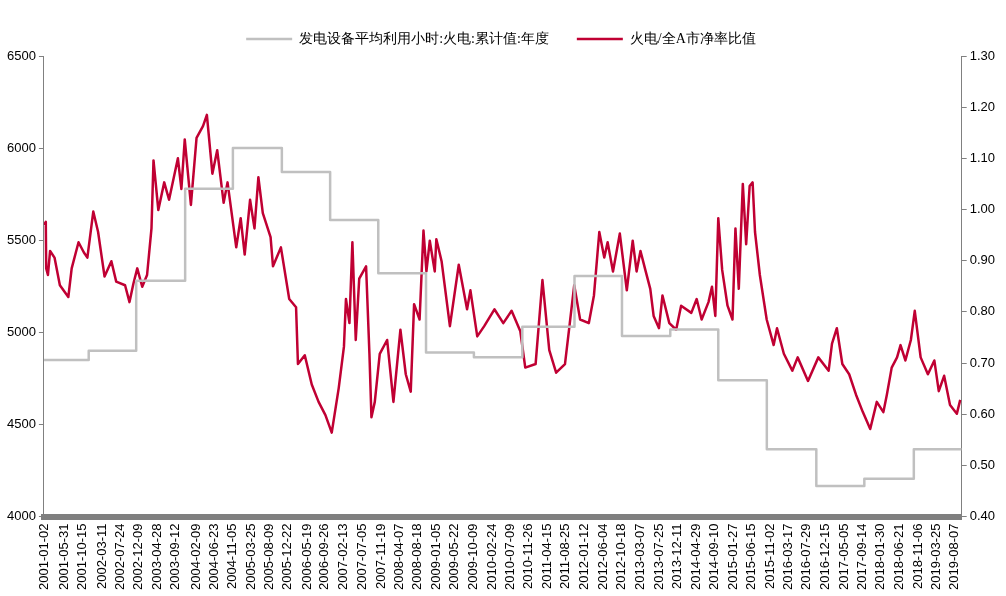 The height and width of the screenshot is (596, 1006). What do you see at coordinates (692, 38) in the screenshot?
I see `legend-label: 火电/全A市净率比值` at bounding box center [692, 38].